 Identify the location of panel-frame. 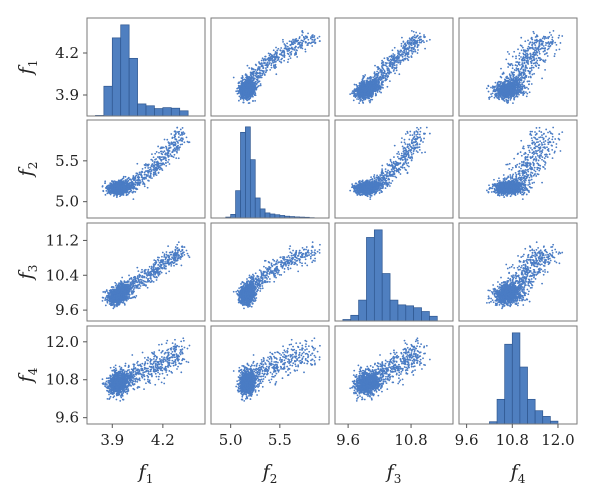
(270, 67).